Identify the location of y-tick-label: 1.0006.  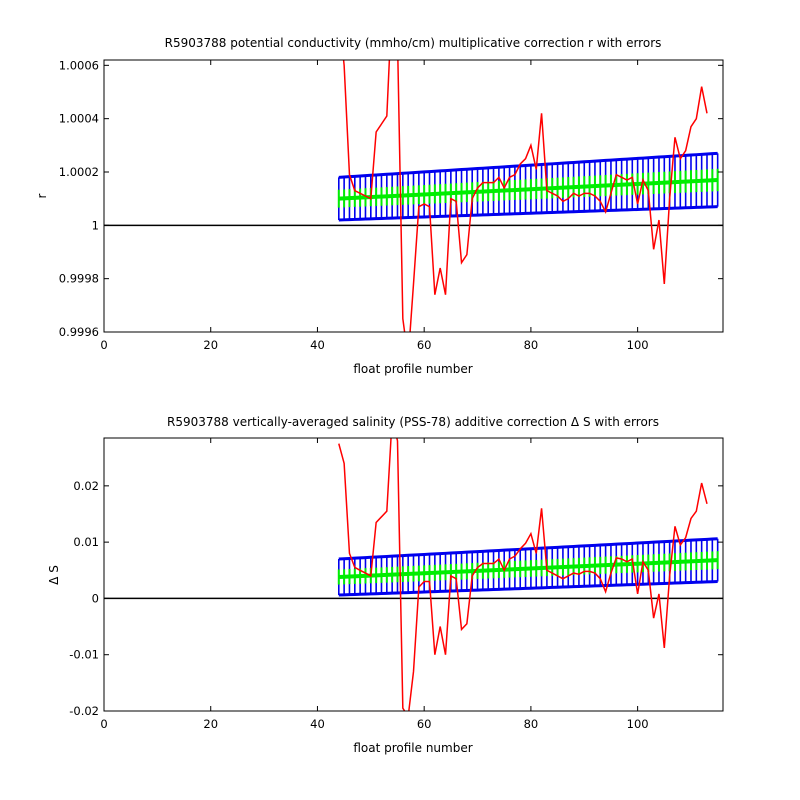
(79, 65).